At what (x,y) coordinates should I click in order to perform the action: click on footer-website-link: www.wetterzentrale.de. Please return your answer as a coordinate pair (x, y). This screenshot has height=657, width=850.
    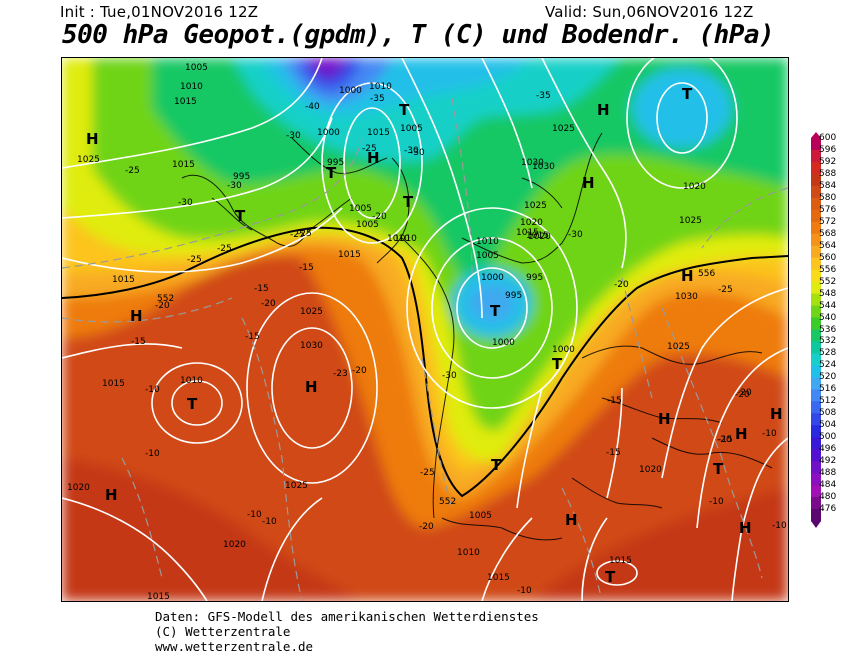
    Looking at the image, I should click on (234, 646).